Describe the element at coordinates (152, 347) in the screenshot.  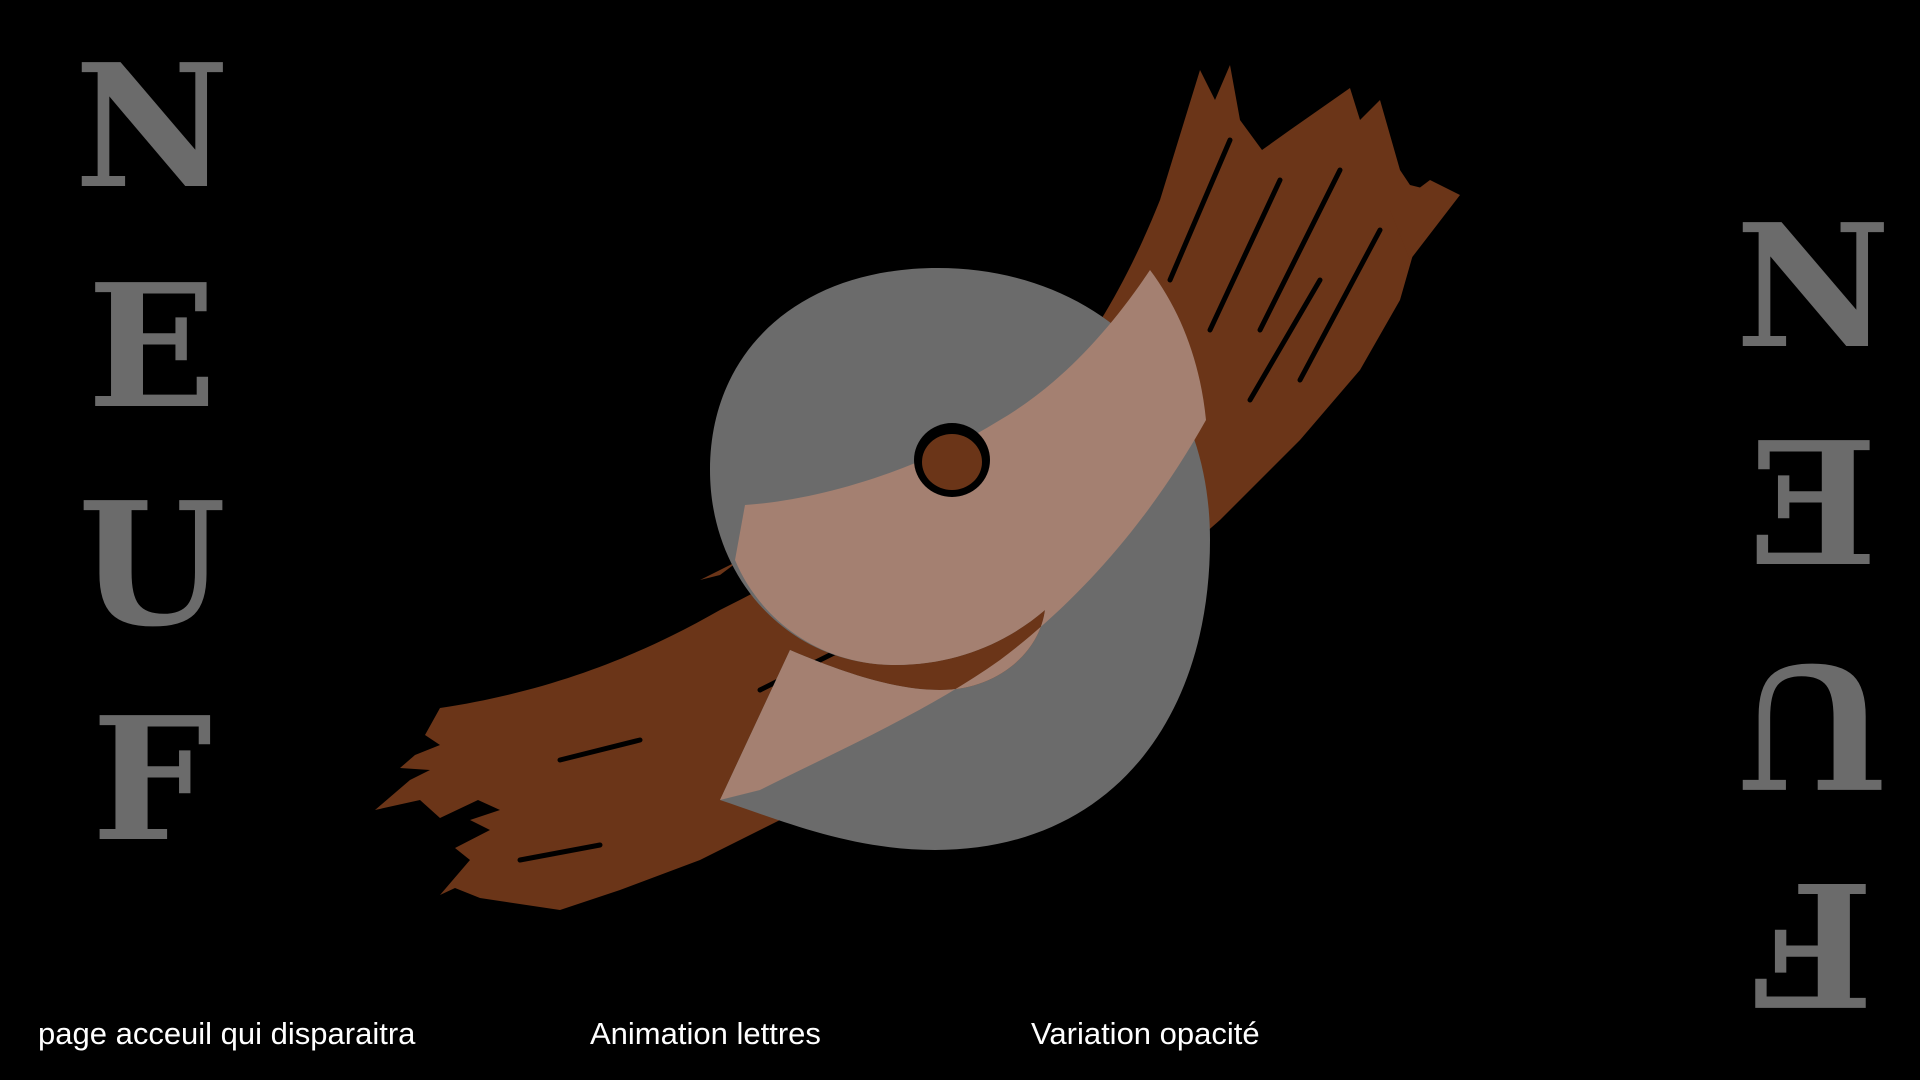
I see `left-letter-e: E` at that location.